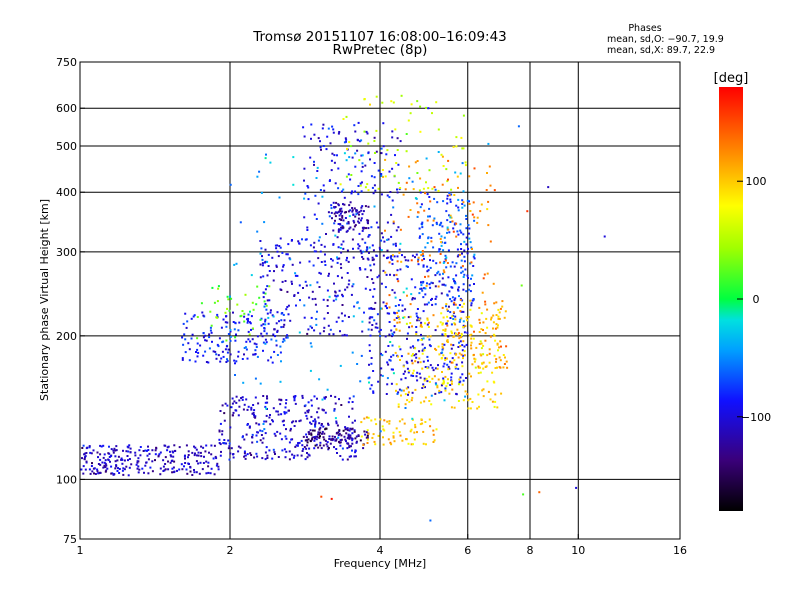 This screenshot has width=800, height=600. Describe the element at coordinates (665, 39) in the screenshot. I see `phase-summary-o-mode: mean, sd,O: −90.7, 19.9` at that location.